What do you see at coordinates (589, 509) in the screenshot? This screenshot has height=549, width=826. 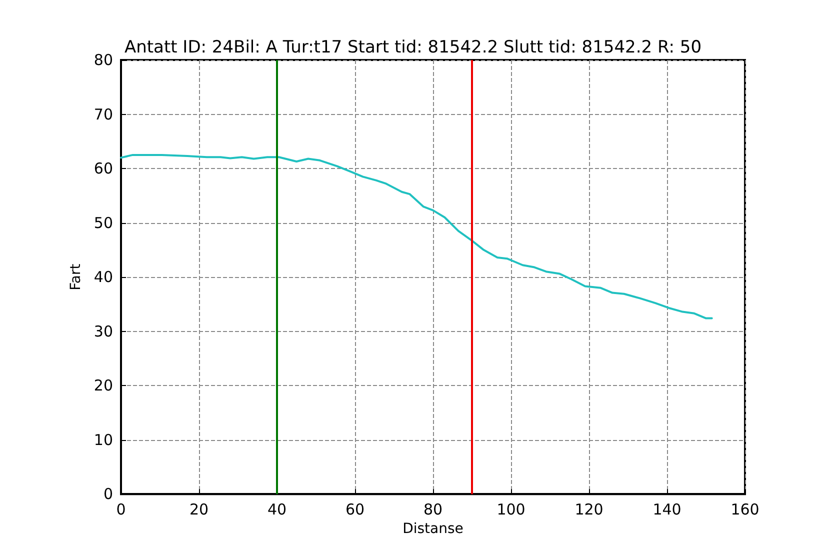 I see `x-tick-label: 120` at bounding box center [589, 509].